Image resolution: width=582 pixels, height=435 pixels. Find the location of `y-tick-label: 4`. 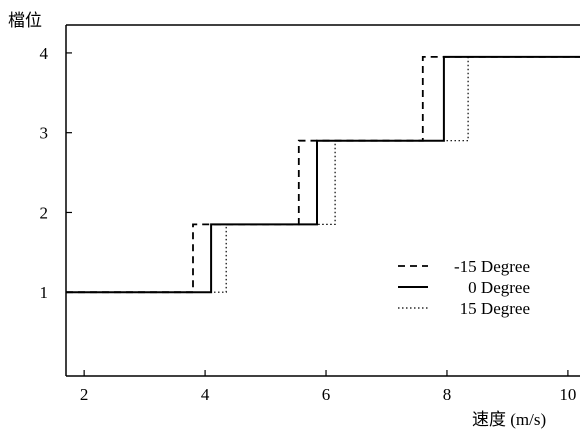

y-tick-label: 4 is located at coordinates (44, 53).